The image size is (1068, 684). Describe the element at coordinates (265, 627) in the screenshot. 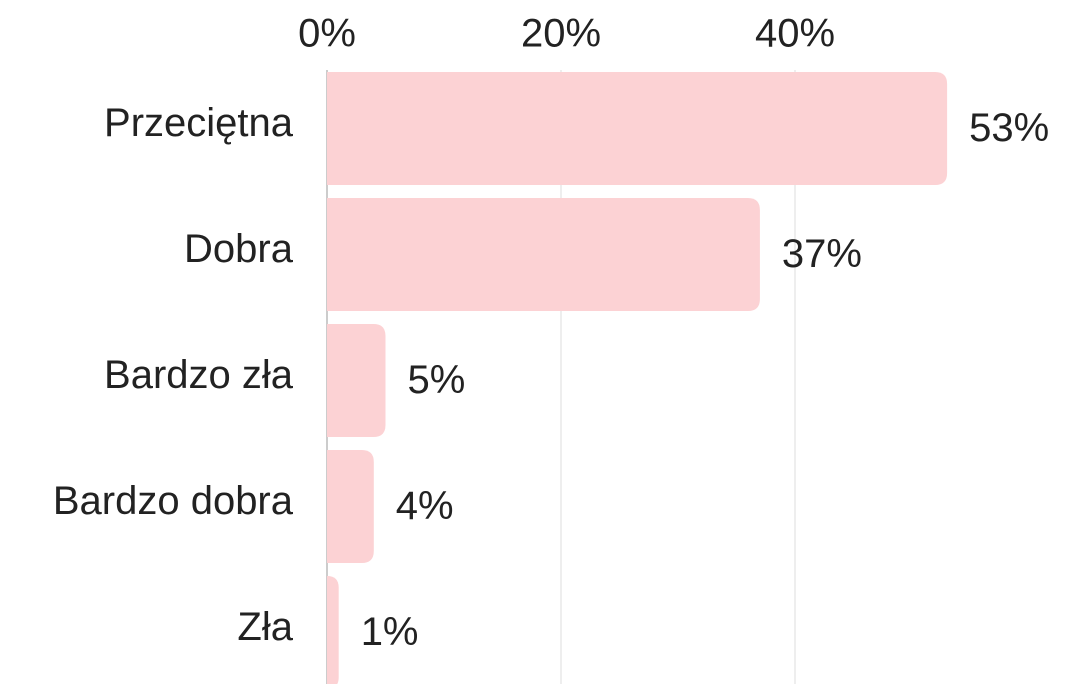

I see `y-tick-label: Zła` at that location.